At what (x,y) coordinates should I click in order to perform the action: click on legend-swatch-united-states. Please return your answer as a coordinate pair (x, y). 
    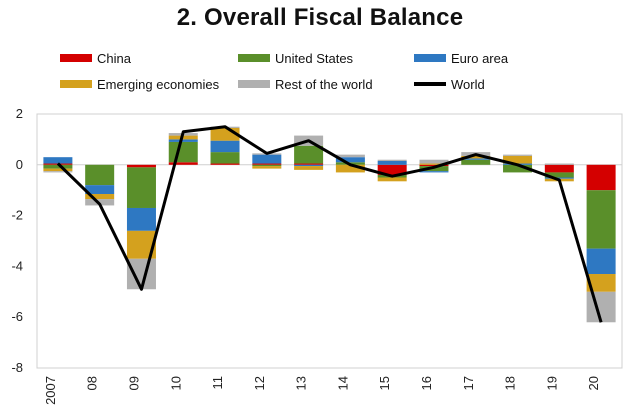
    Looking at the image, I should click on (254, 58).